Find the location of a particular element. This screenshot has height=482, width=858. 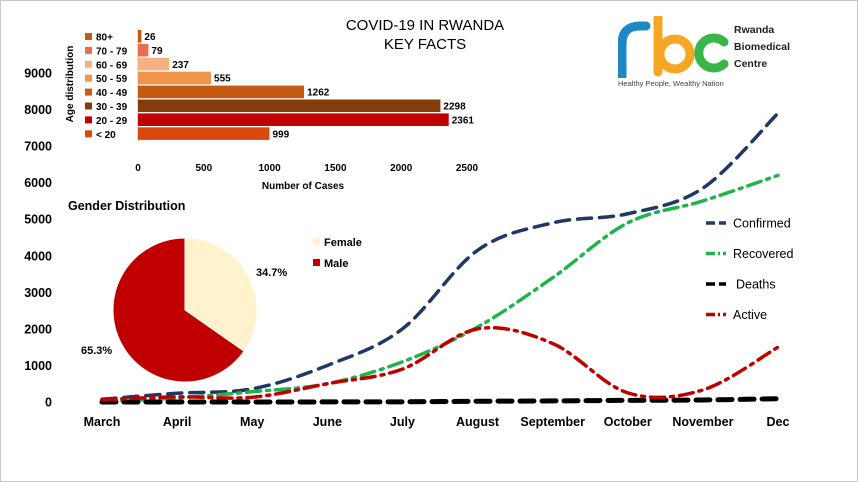

bar-y-axis-title: Age distribution is located at coordinates (70, 84).